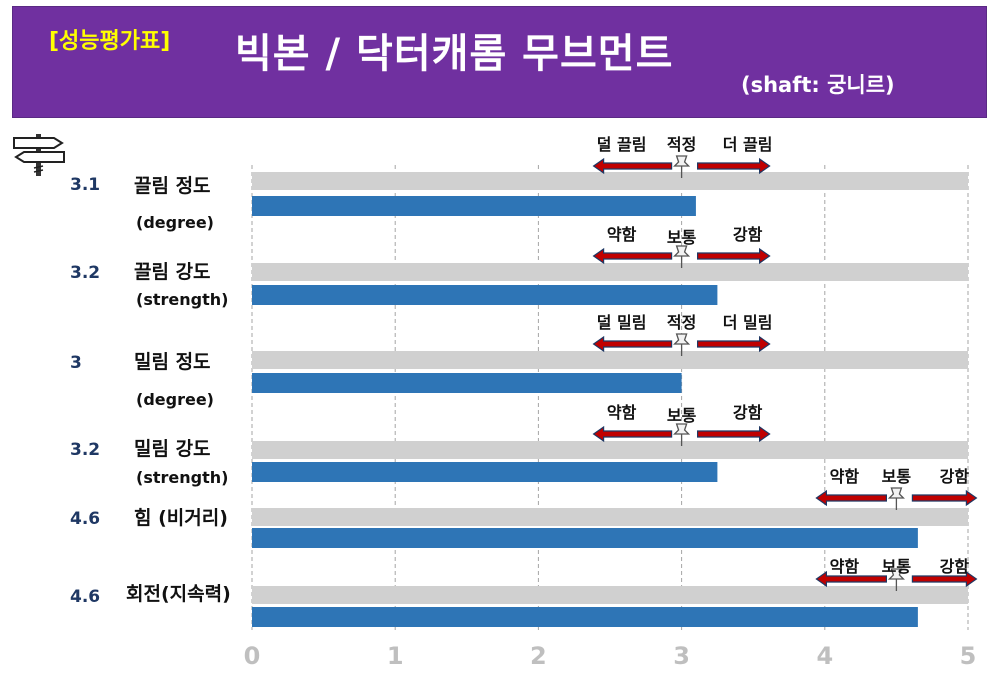 The height and width of the screenshot is (690, 1000). Describe the element at coordinates (172, 186) in the screenshot. I see `category-label: 끌림 정도` at that location.